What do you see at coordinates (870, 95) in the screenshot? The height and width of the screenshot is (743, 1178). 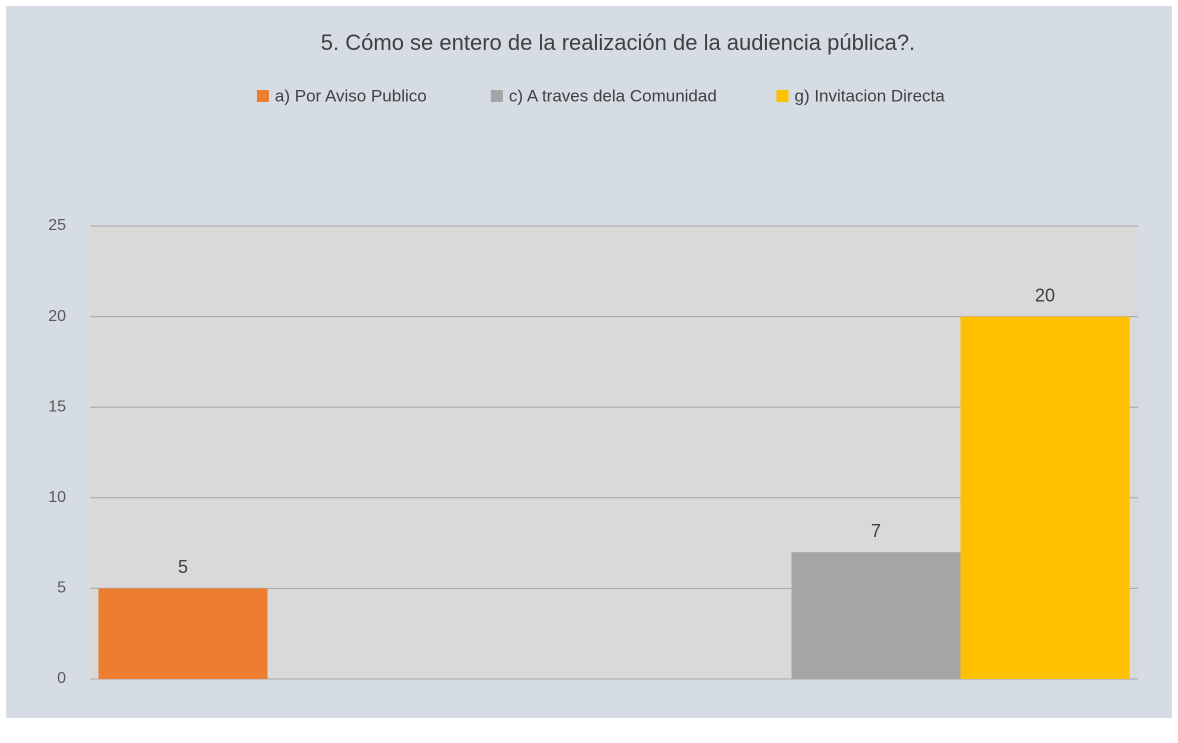 I see `legend-label: g) Invitacion Directa` at bounding box center [870, 95].